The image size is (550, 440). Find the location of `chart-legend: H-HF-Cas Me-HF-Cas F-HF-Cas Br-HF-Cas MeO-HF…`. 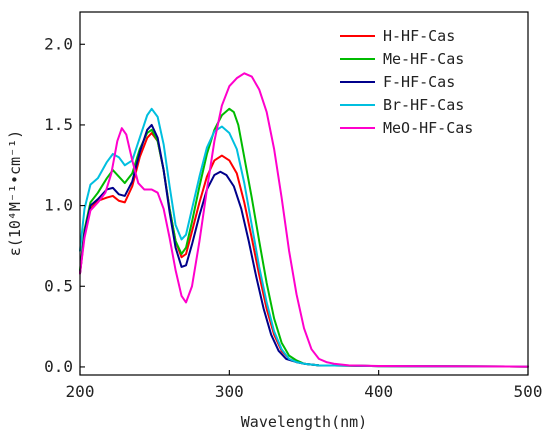

chart-legend: H-HF-Cas Me-HF-Cas F-HF-Cas Br-HF-Cas MeO-HF… is located at coordinates (406, 82).